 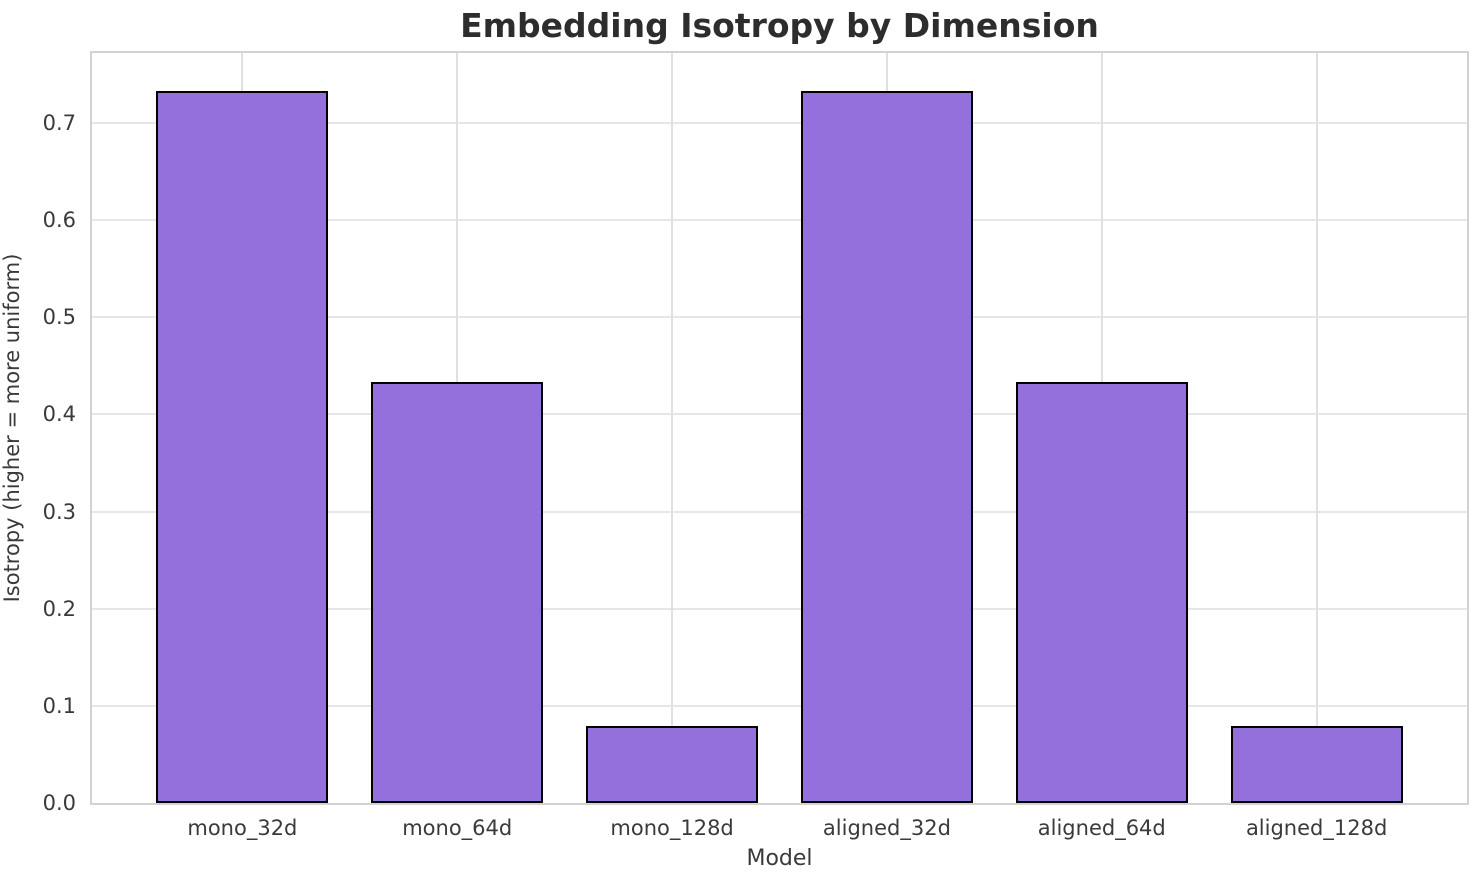 I want to click on x-gridline-aligned_128d, so click(x=1316, y=428).